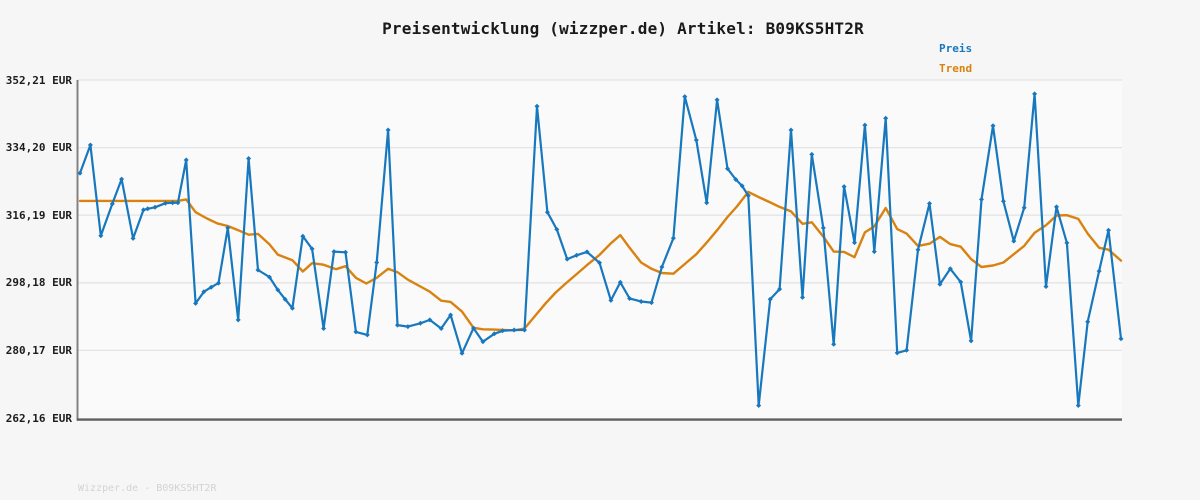 Image resolution: width=1200 pixels, height=500 pixels. What do you see at coordinates (38, 350) in the screenshot?
I see `y-axis-label: 280,17 EUR` at bounding box center [38, 350].